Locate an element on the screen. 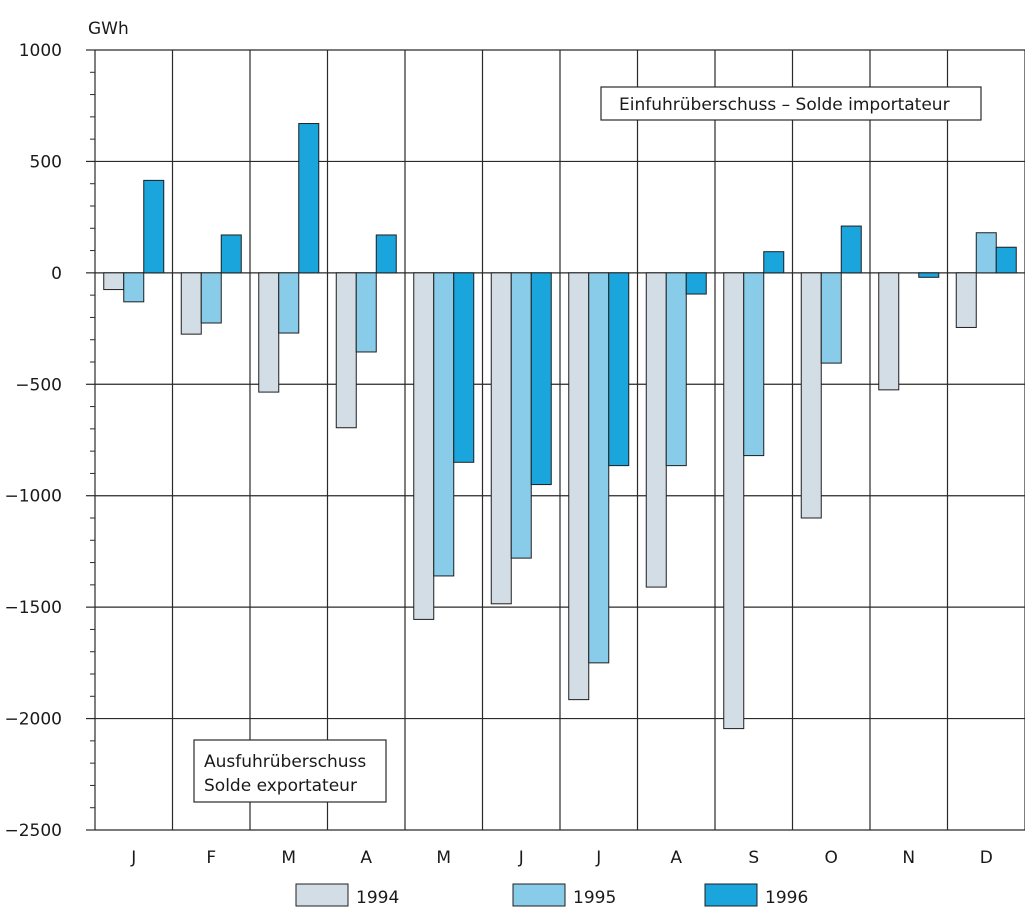 This screenshot has height=909, width=1025. export-annotation: Ausfuhrüberschuss Solde exportateur is located at coordinates (290, 771).